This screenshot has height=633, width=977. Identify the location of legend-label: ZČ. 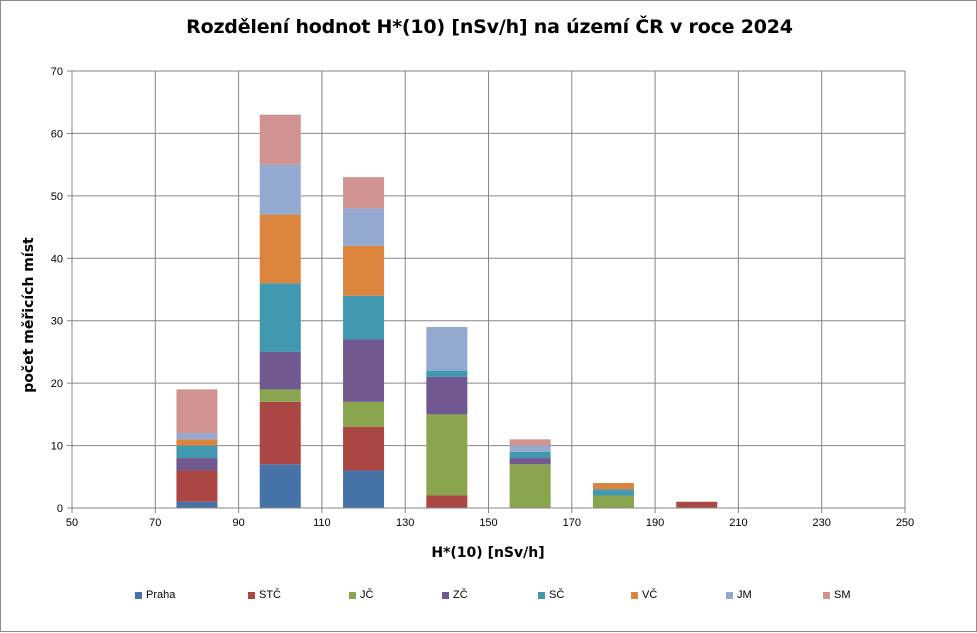
(460, 595).